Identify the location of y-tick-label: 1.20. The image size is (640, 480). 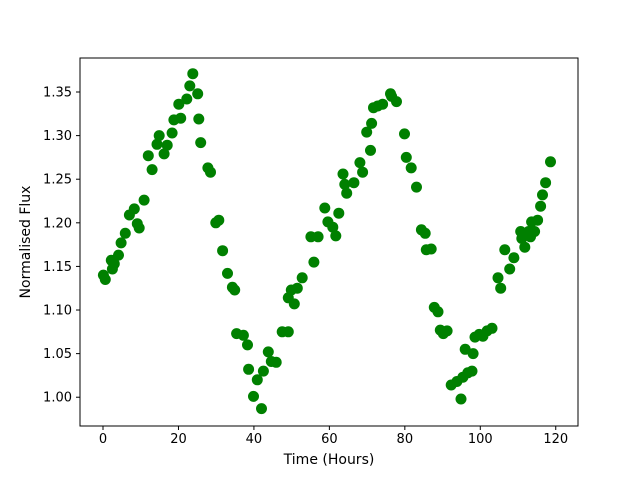
(57, 223).